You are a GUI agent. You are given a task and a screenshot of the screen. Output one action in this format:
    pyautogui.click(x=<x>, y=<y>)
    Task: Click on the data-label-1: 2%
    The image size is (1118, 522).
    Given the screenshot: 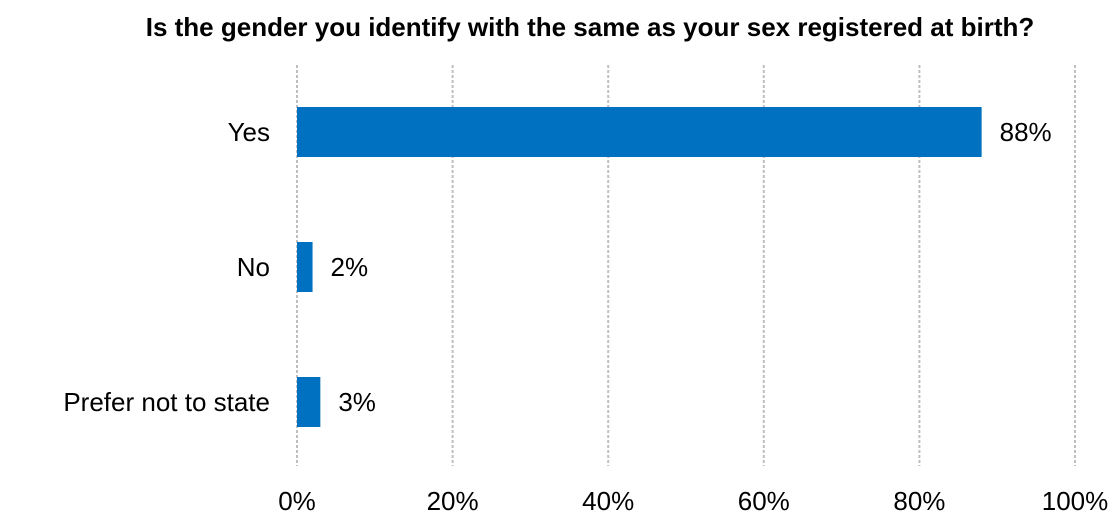 What is the action you would take?
    pyautogui.click(x=350, y=267)
    